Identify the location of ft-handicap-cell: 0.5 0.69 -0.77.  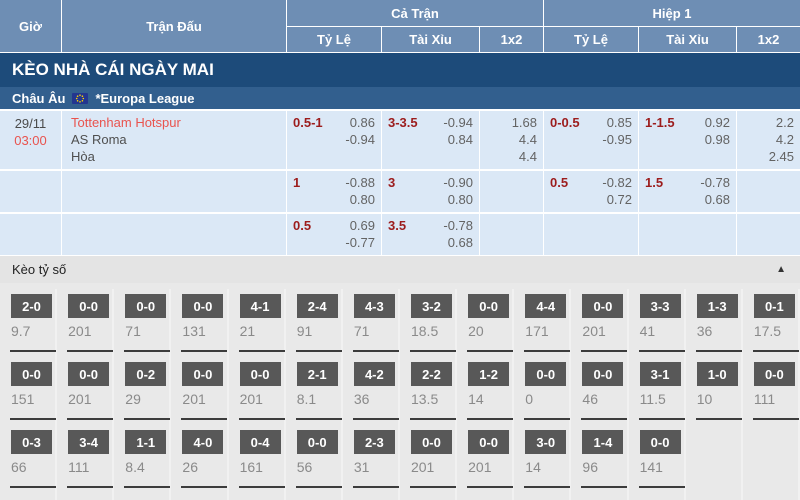
(334, 234).